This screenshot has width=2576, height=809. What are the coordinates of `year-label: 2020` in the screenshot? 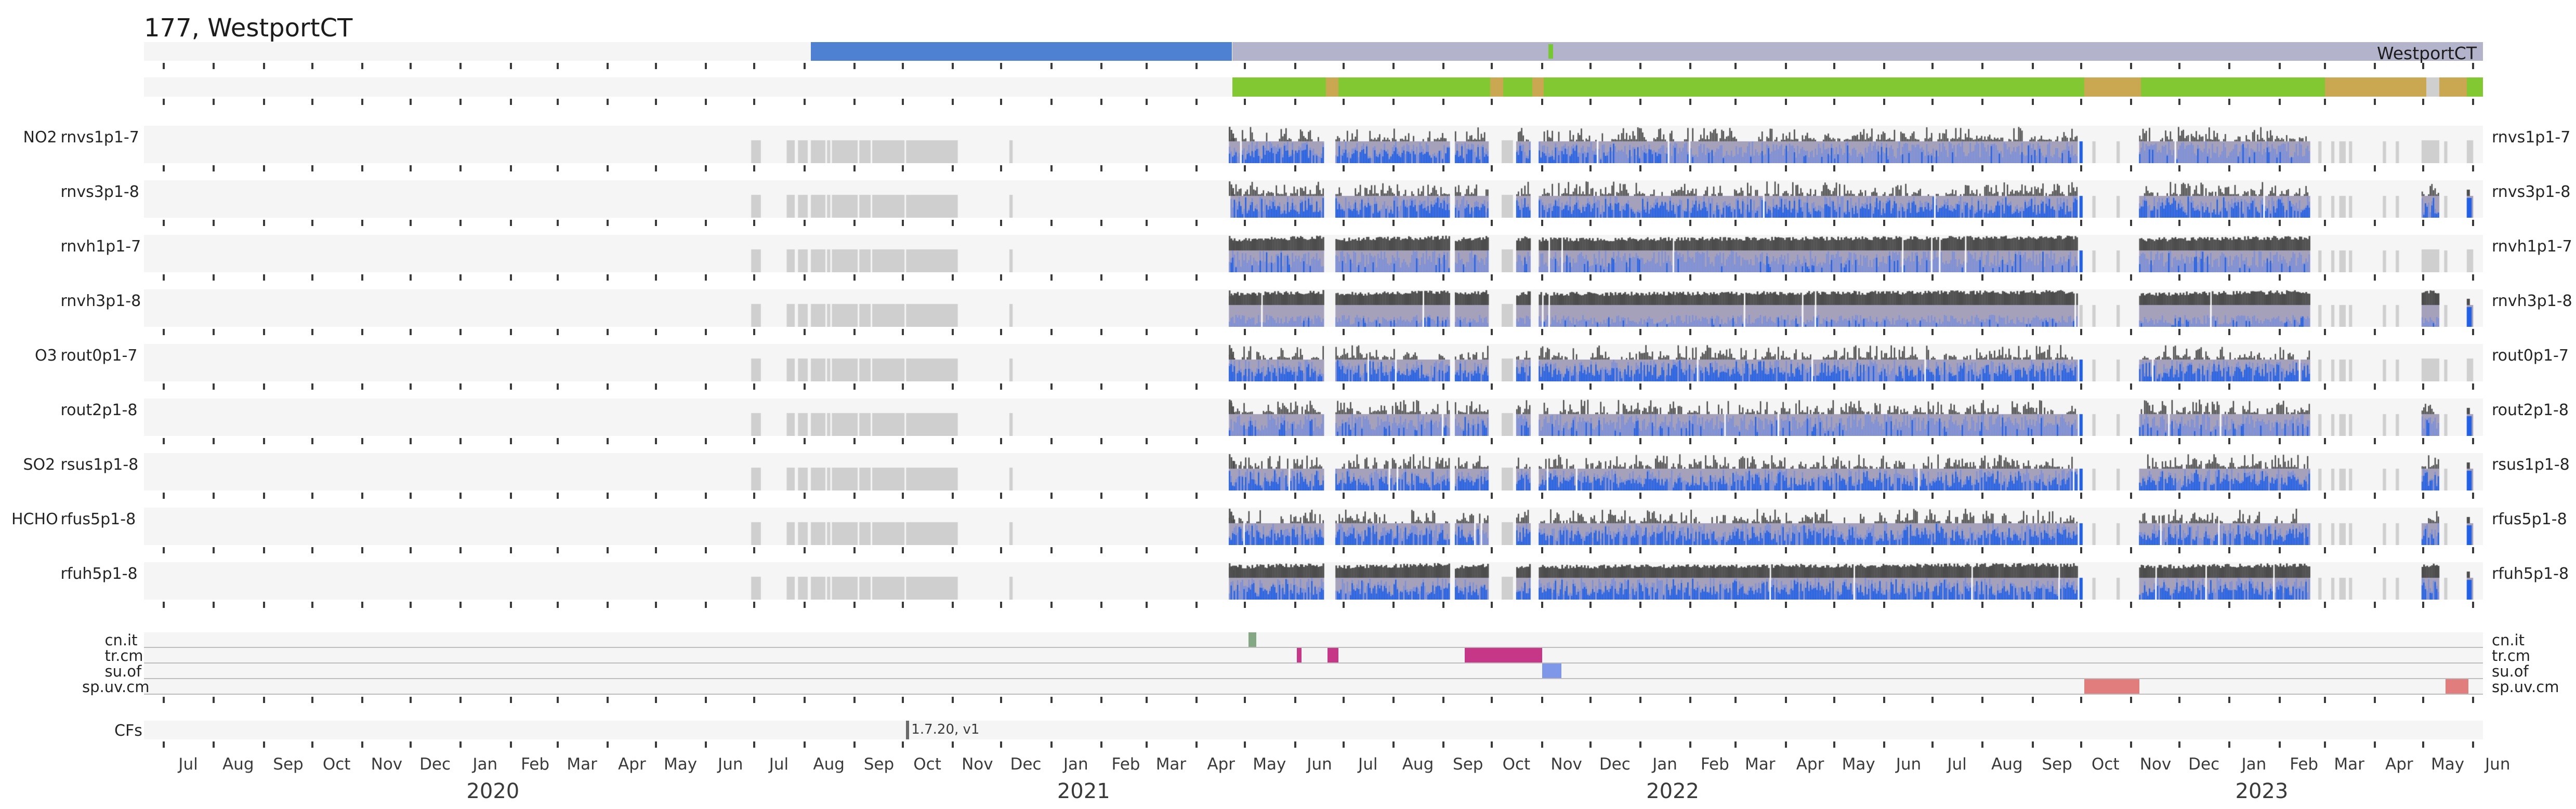 It's located at (493, 791).